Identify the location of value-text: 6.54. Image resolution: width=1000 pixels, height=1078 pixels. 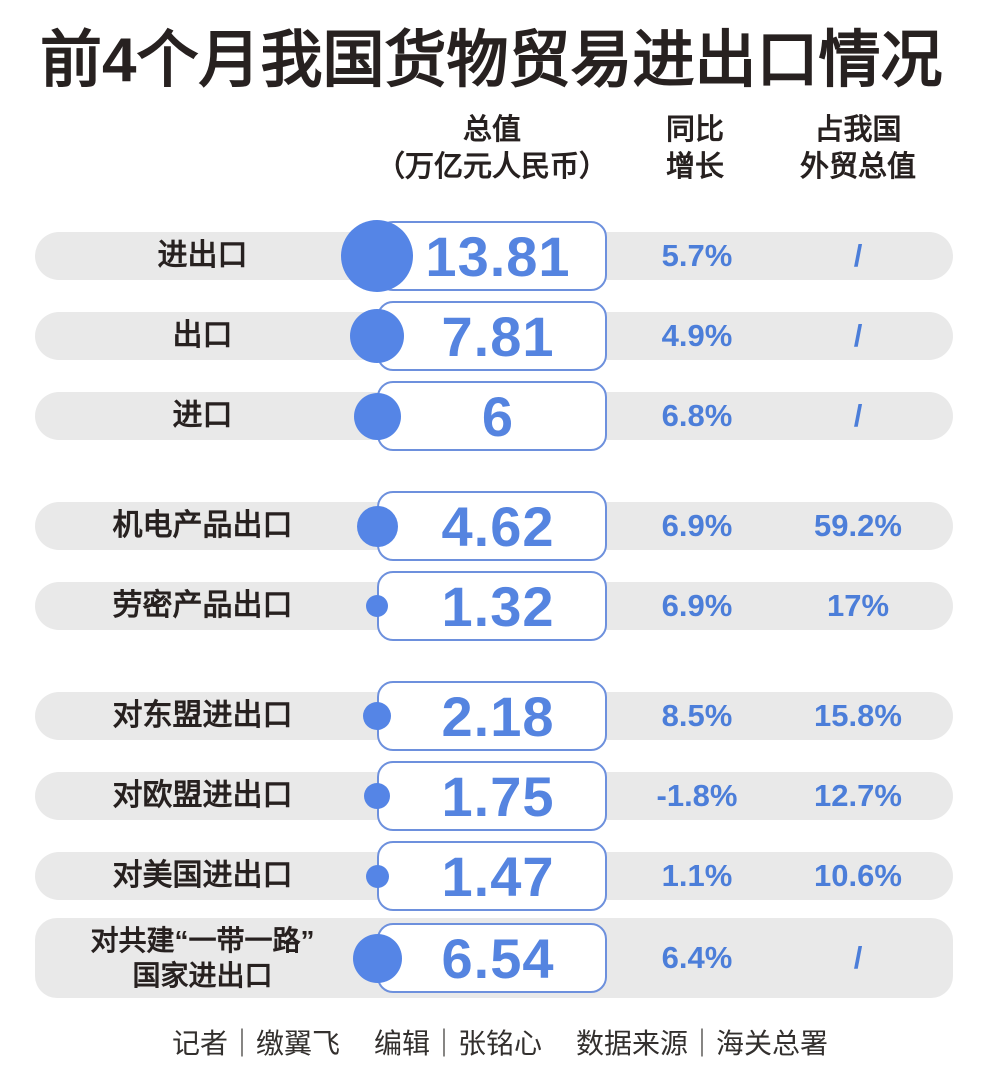
(498, 958).